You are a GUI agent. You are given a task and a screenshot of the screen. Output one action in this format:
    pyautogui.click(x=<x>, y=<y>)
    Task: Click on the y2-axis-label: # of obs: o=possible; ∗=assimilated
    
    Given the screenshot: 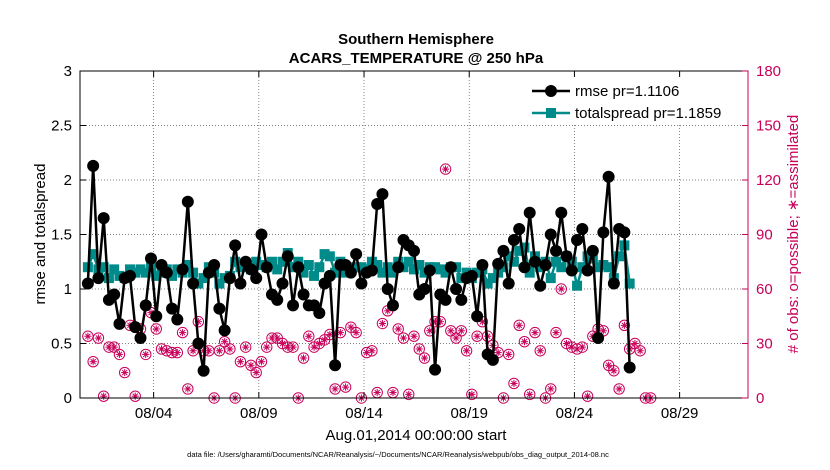 What is the action you would take?
    pyautogui.click(x=793, y=234)
    